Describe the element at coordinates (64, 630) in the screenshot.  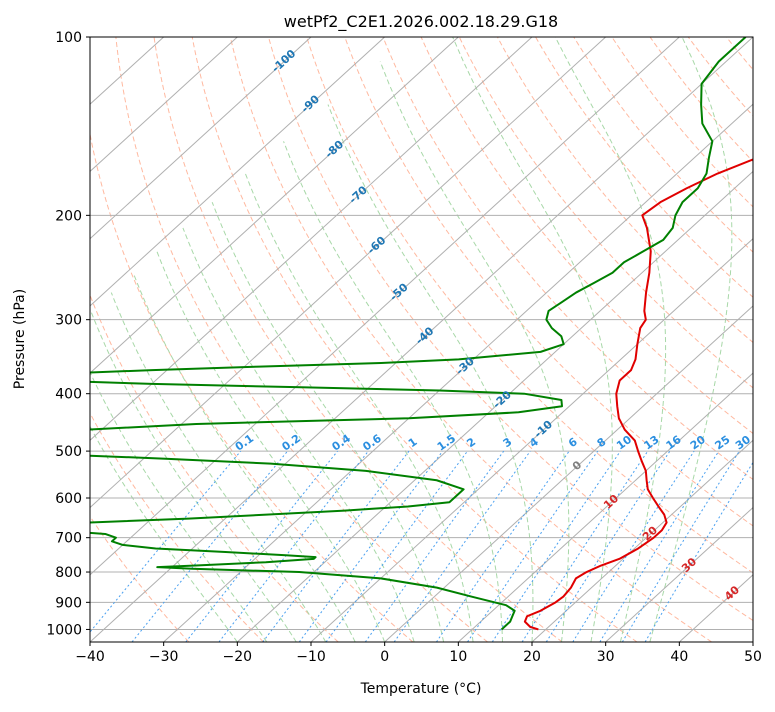
I see `y-tick-label: 1000` at that location.